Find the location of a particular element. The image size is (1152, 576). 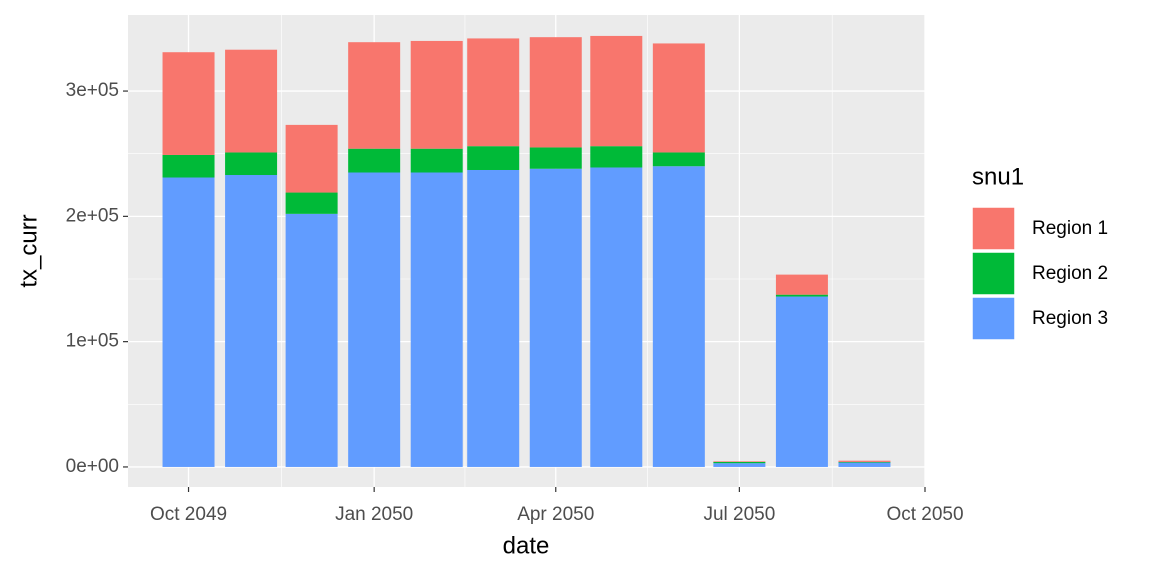

x-tick-label: Oct 2050 is located at coordinates (924, 514).